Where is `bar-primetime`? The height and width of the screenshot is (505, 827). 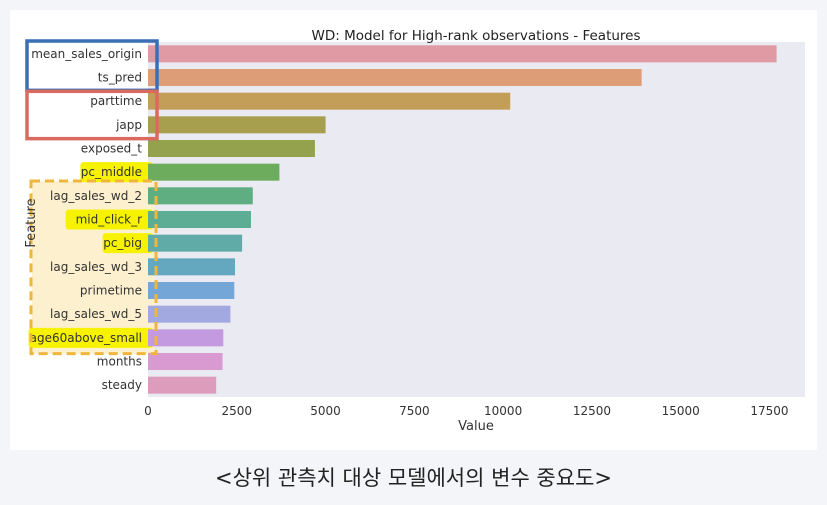
bar-primetime is located at coordinates (191, 290).